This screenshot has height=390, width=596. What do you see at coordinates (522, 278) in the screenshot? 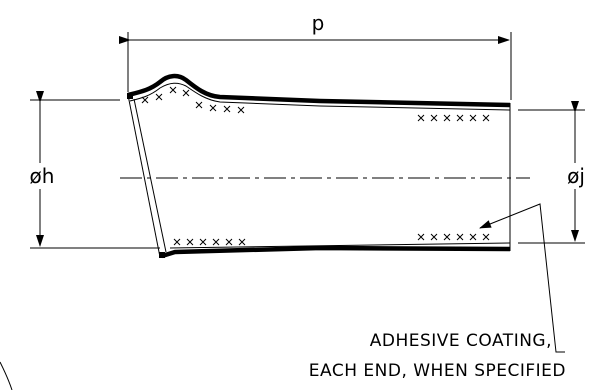
I see `adhesive-leader` at bounding box center [522, 278].